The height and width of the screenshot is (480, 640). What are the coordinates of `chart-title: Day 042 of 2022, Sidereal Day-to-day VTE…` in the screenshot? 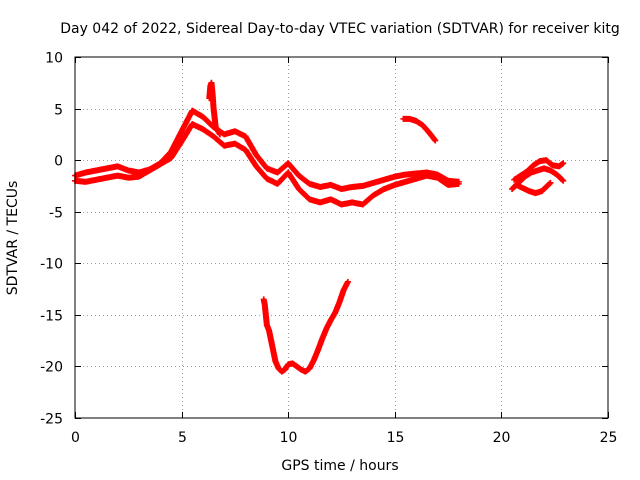 It's located at (340, 29).